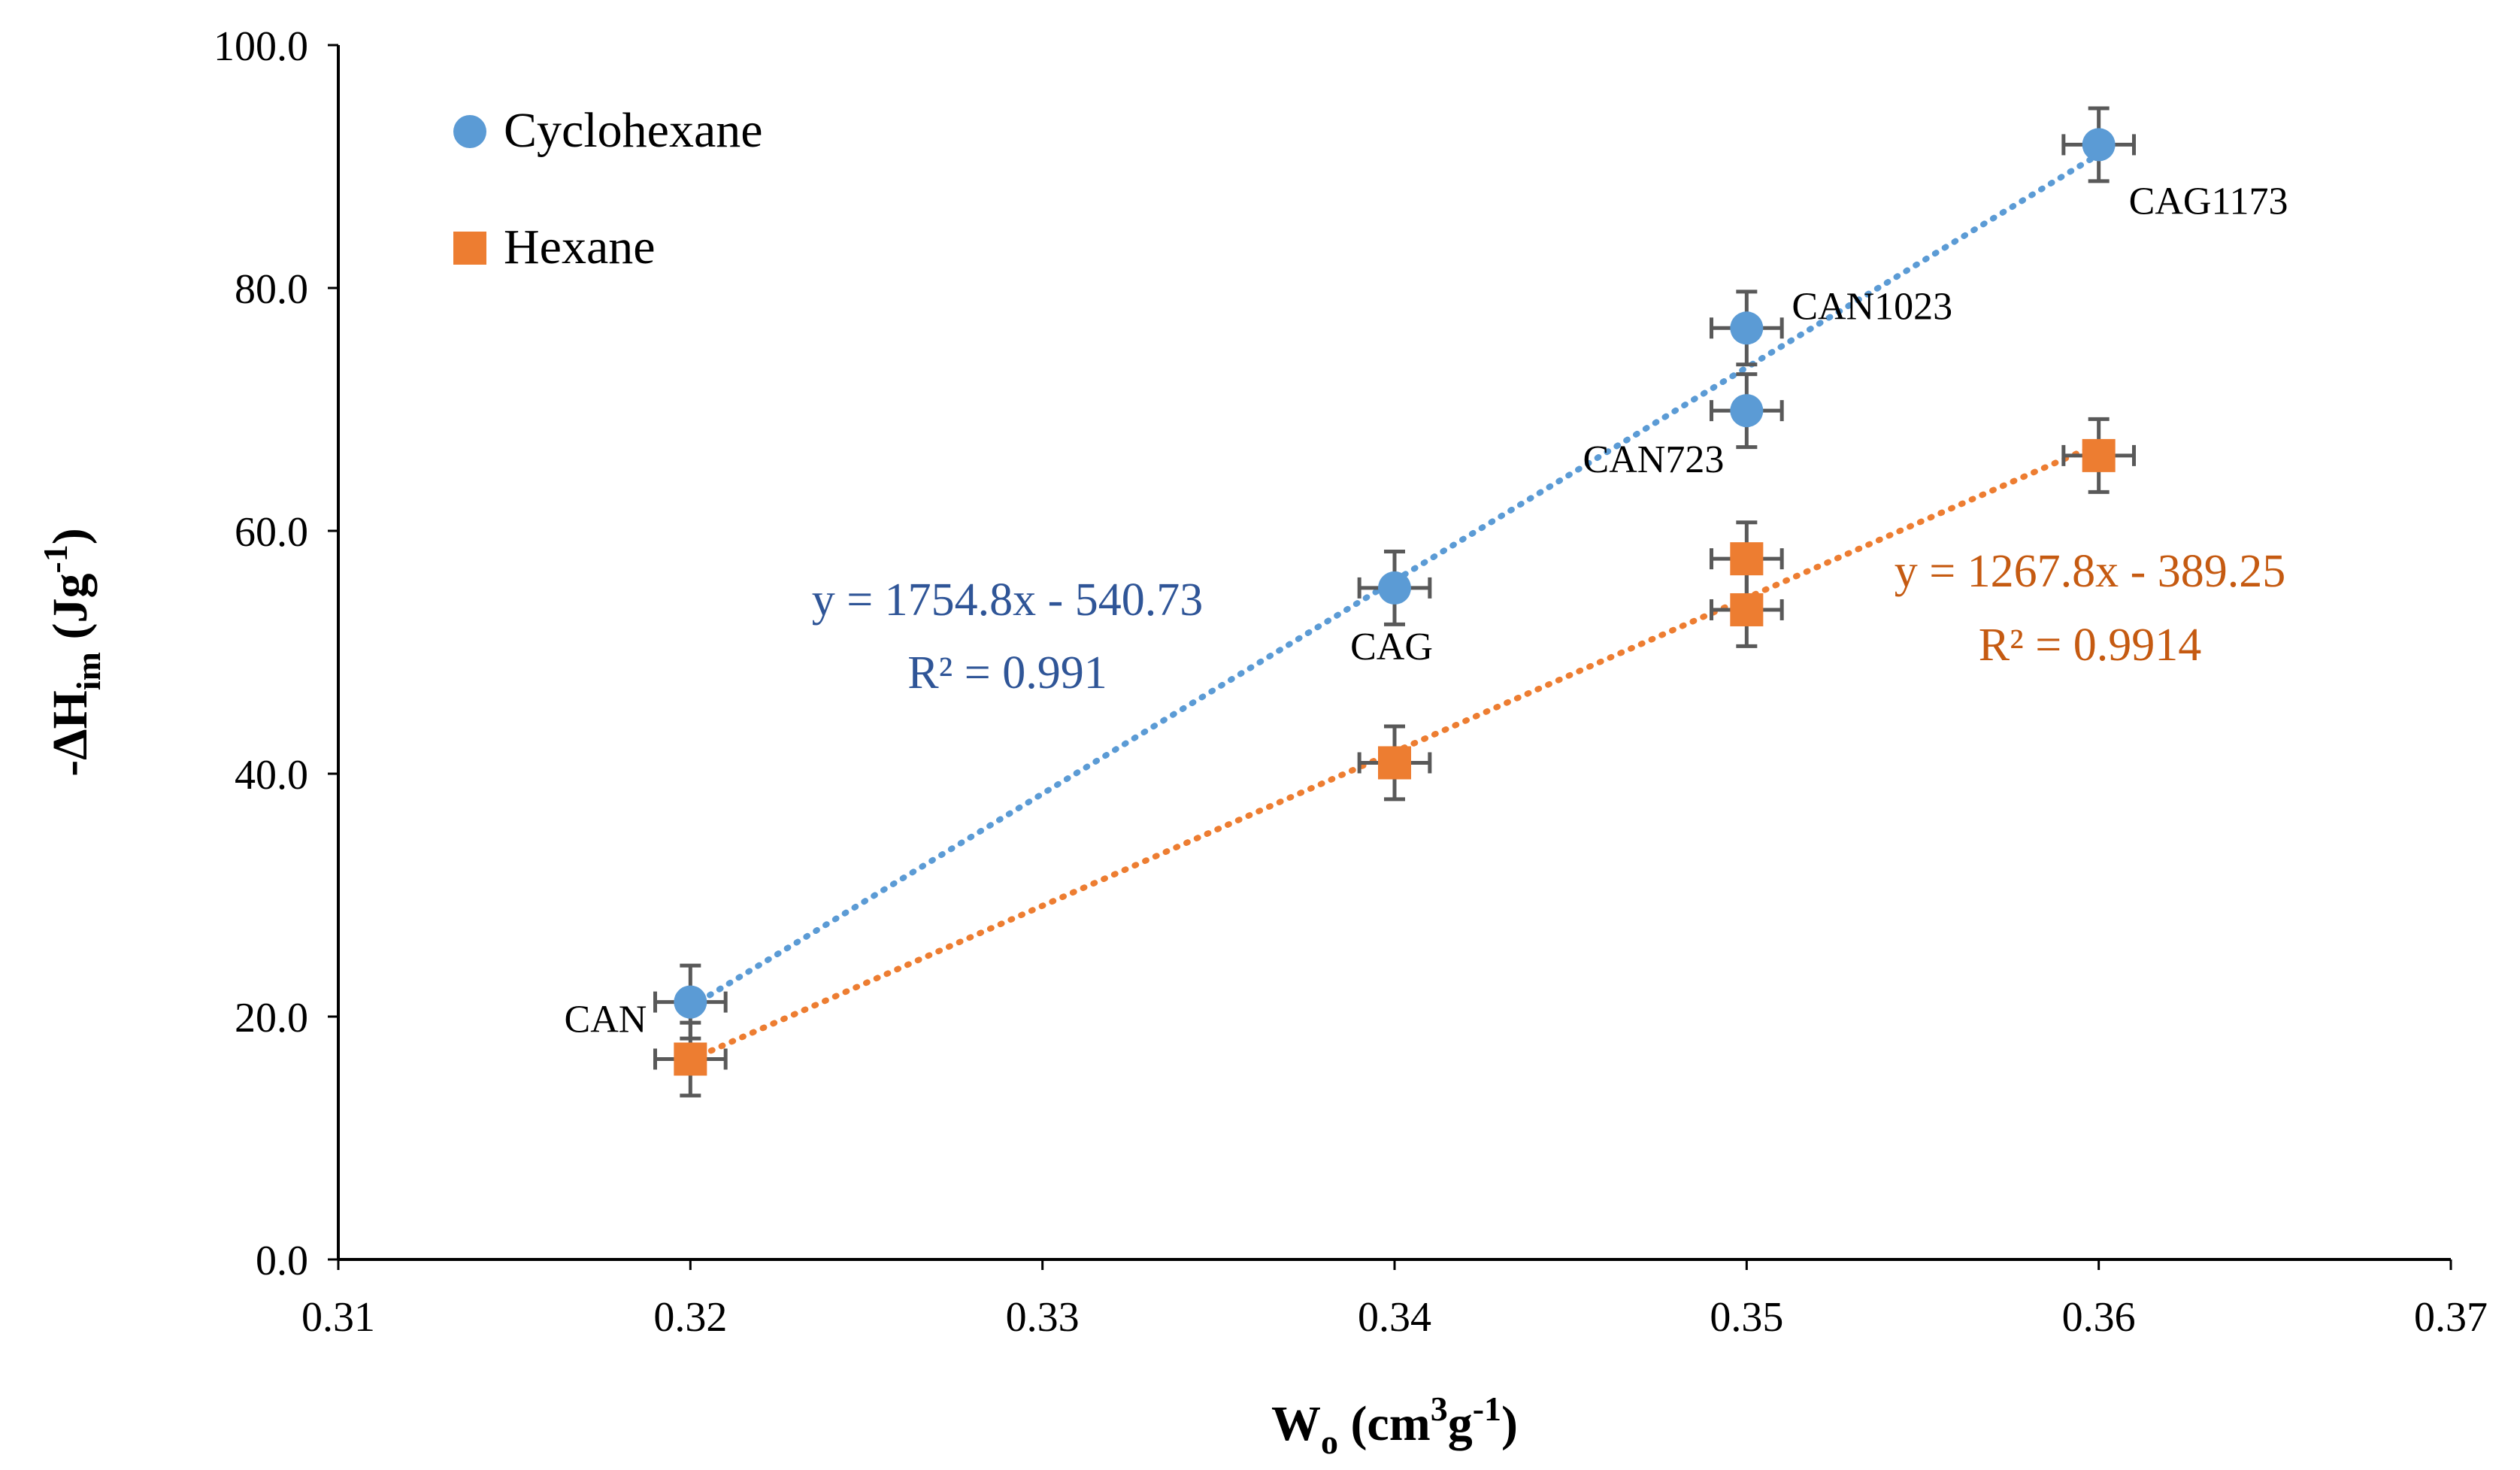 The height and width of the screenshot is (1470, 2520). What do you see at coordinates (271, 289) in the screenshot?
I see `y-tick-label: 80.0` at bounding box center [271, 289].